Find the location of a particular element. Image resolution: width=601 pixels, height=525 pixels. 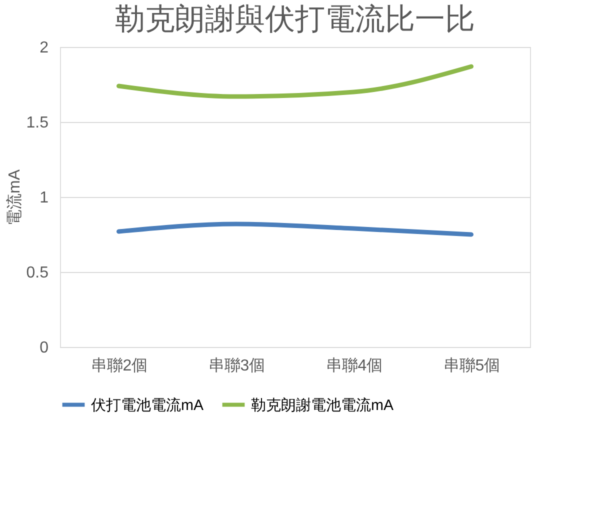

y-tick-label: 0 is located at coordinates (44, 348).